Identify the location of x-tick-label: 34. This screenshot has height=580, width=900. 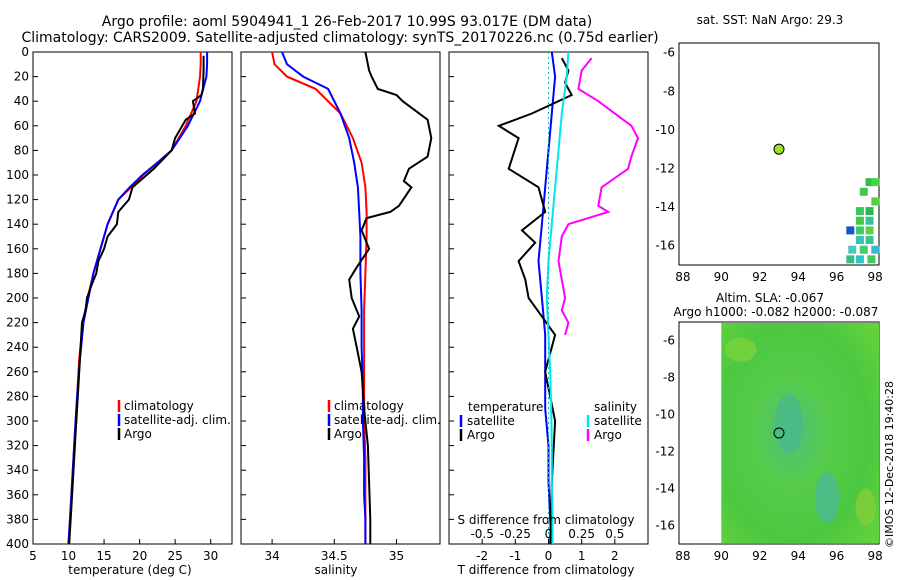
(271, 556).